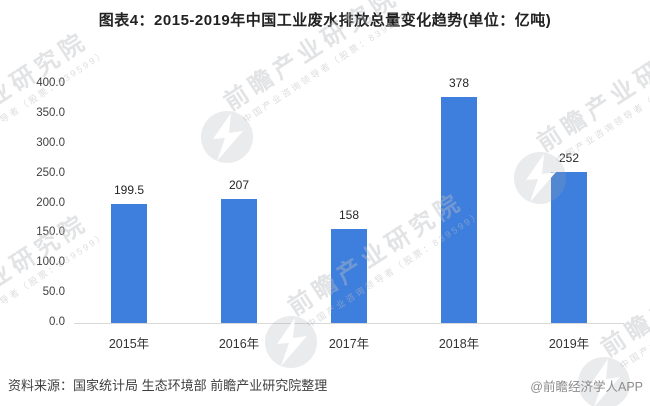 Image resolution: width=650 pixels, height=406 pixels. I want to click on y-tick-label: 300.0, so click(50, 142).